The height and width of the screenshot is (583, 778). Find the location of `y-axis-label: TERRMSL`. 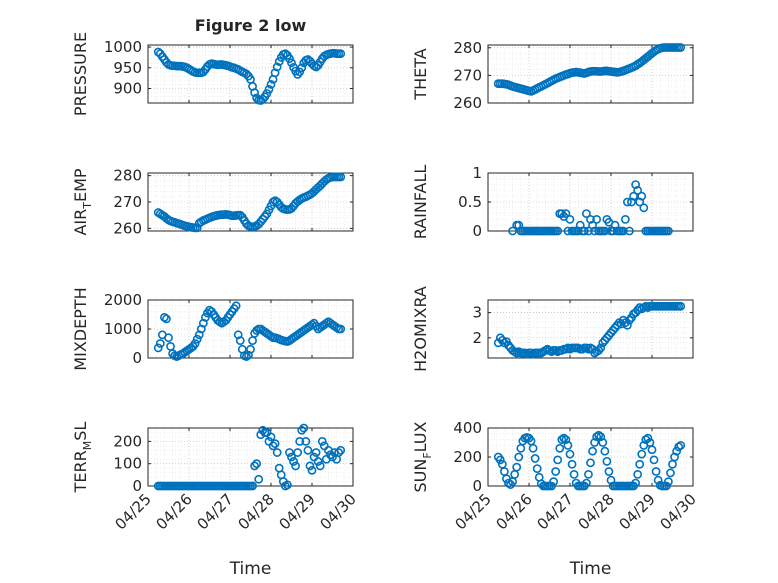

y-axis-label: TERRMSL is located at coordinates (82, 458).